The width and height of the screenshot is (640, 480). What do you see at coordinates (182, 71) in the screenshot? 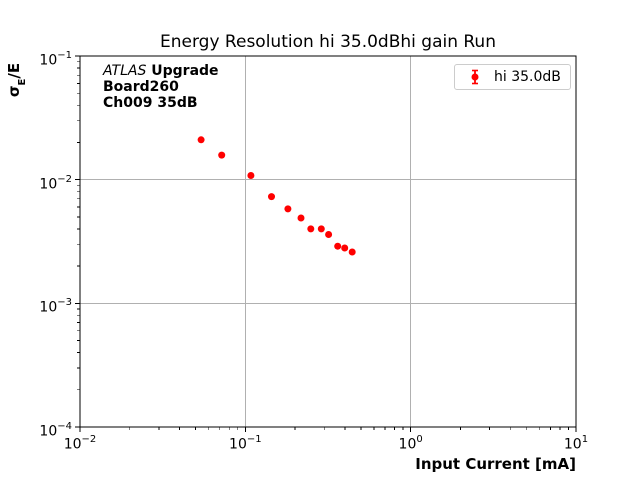
I see `annotation-line-1-rest: Upgrade` at bounding box center [182, 71].